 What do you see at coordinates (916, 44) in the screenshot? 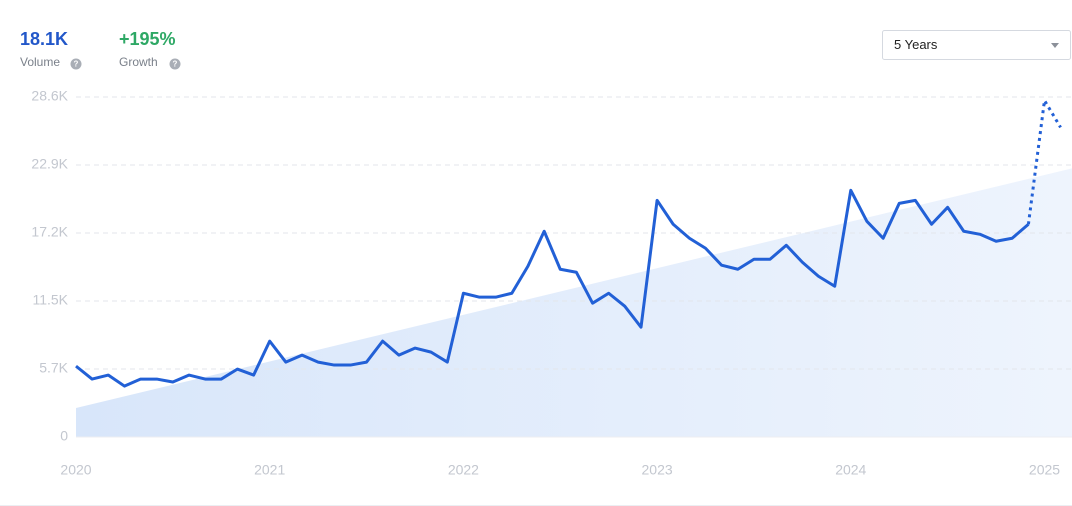
I see `select-value: 5 Years` at bounding box center [916, 44].